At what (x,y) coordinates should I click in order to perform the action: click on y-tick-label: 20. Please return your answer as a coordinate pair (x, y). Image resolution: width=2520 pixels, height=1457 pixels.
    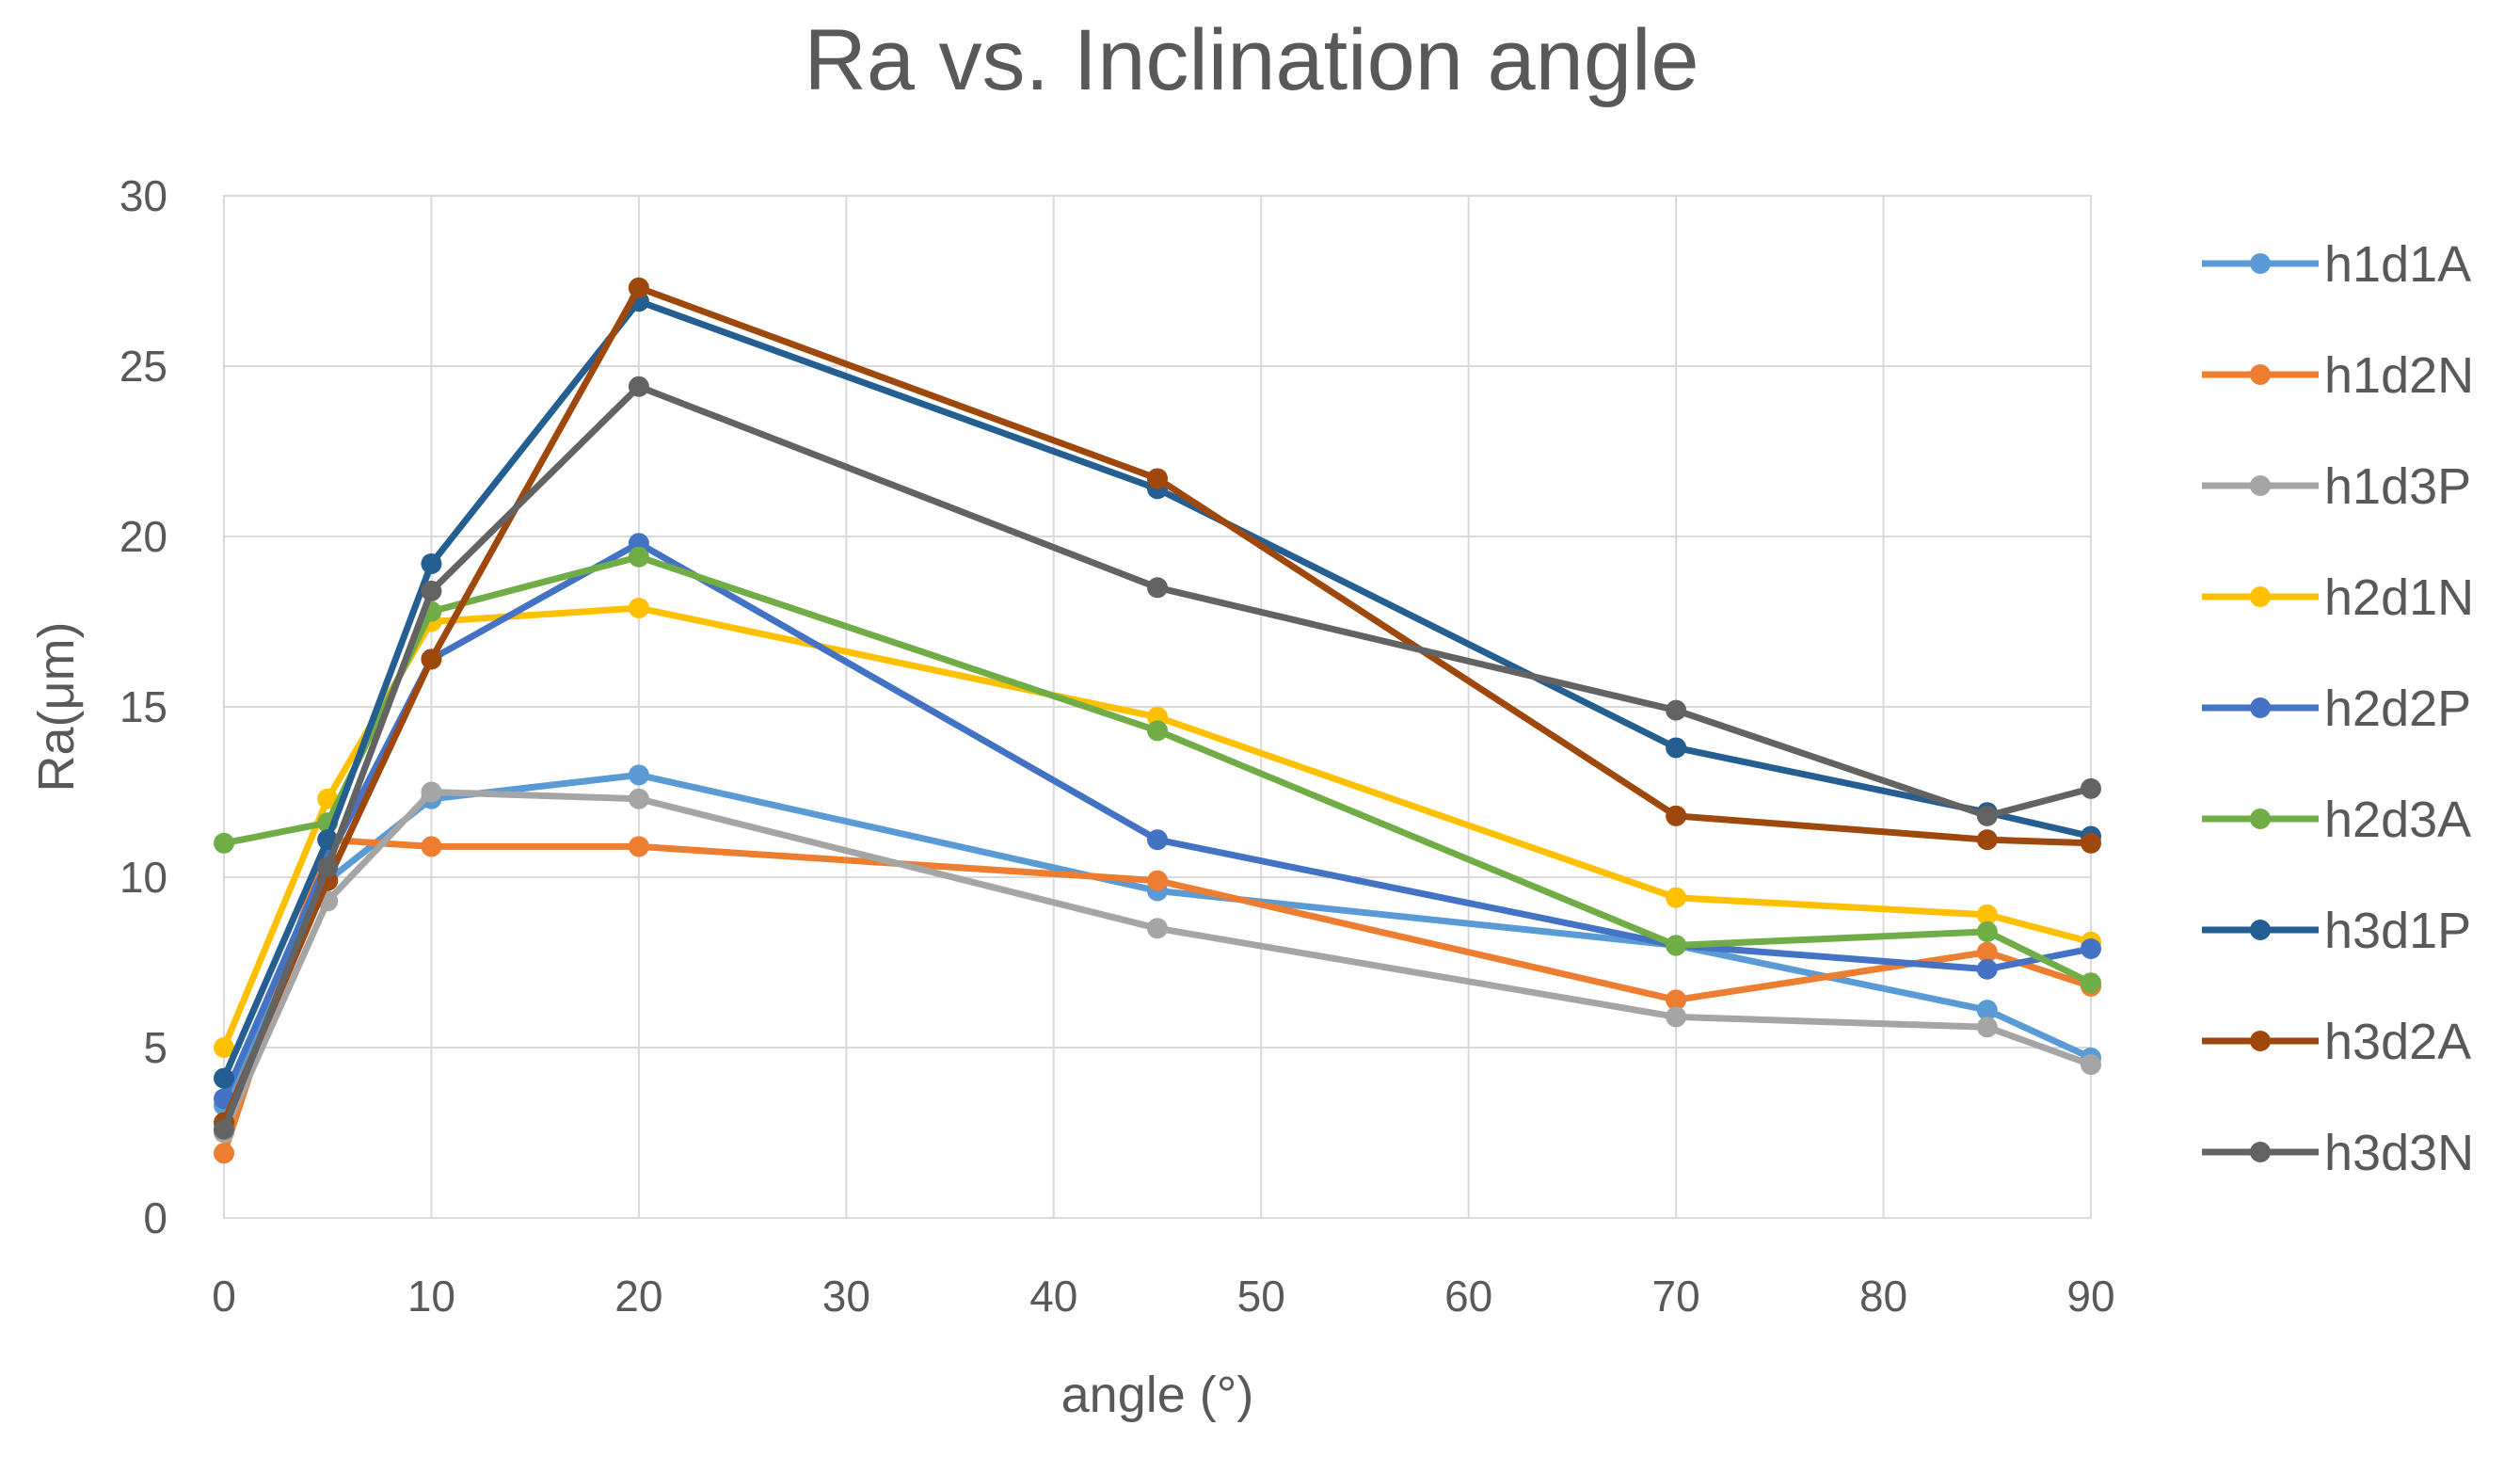
    Looking at the image, I should click on (143, 537).